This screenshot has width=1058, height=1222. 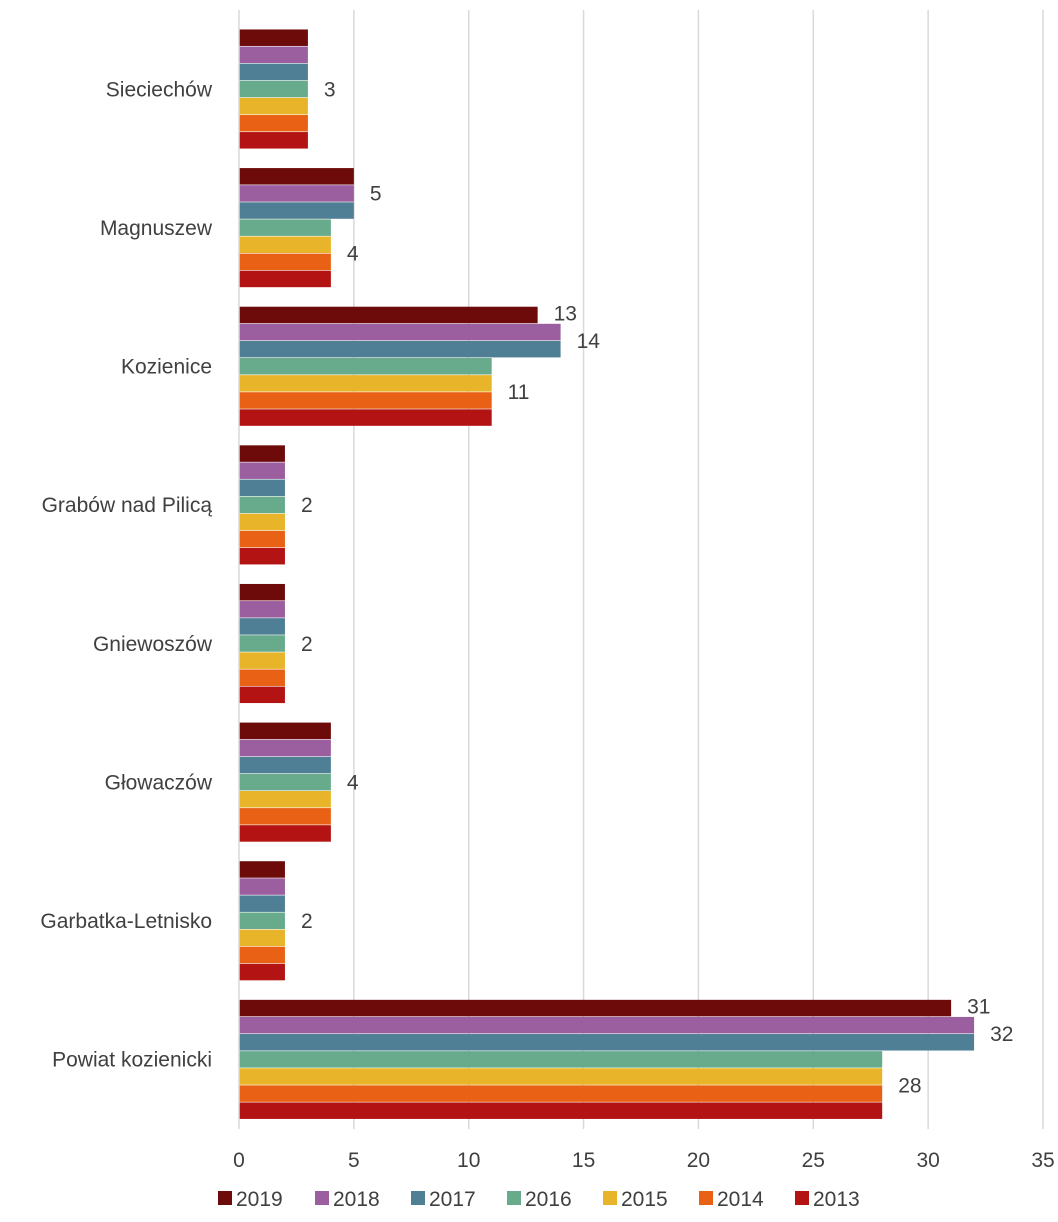 I want to click on bar-grabow-nad-pilica-2013: Grabów nad Pilicą 2013: 2, so click(x=262, y=556).